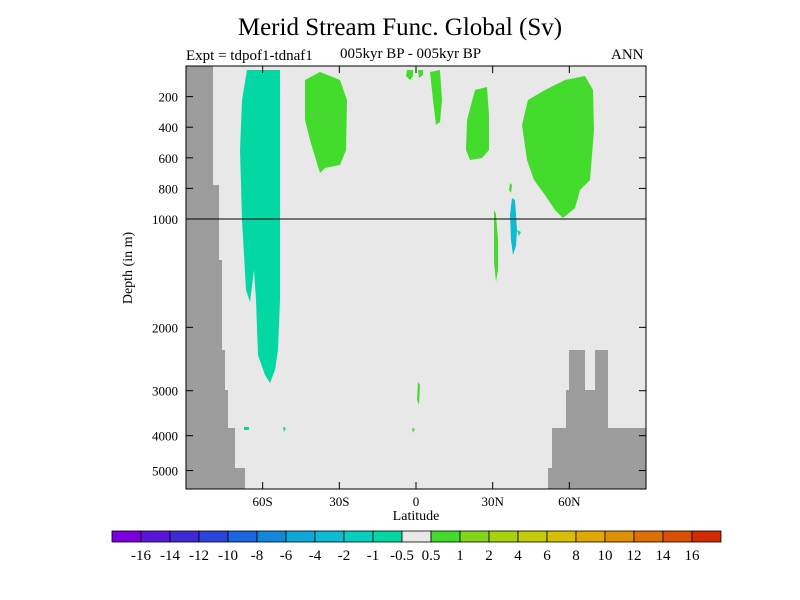 The height and width of the screenshot is (600, 800). Describe the element at coordinates (496, 246) in the screenshot. I see `positive-cell-deep-tongue` at that location.